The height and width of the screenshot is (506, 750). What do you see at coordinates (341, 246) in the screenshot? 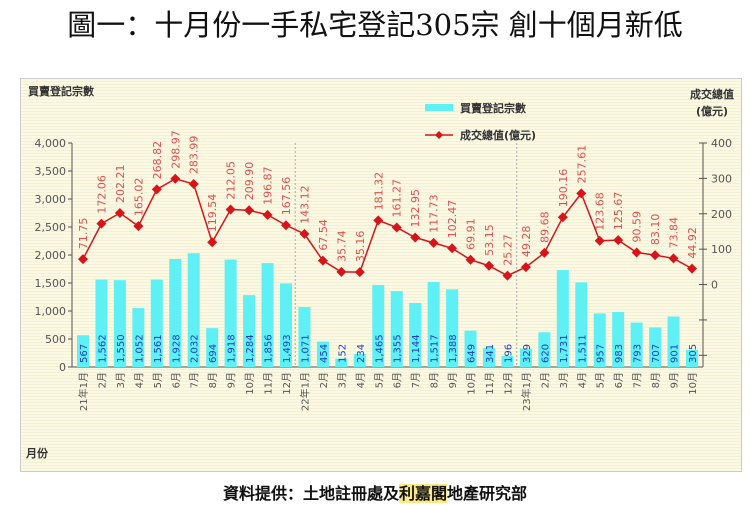
I see `line-label: 35.74` at bounding box center [341, 246].